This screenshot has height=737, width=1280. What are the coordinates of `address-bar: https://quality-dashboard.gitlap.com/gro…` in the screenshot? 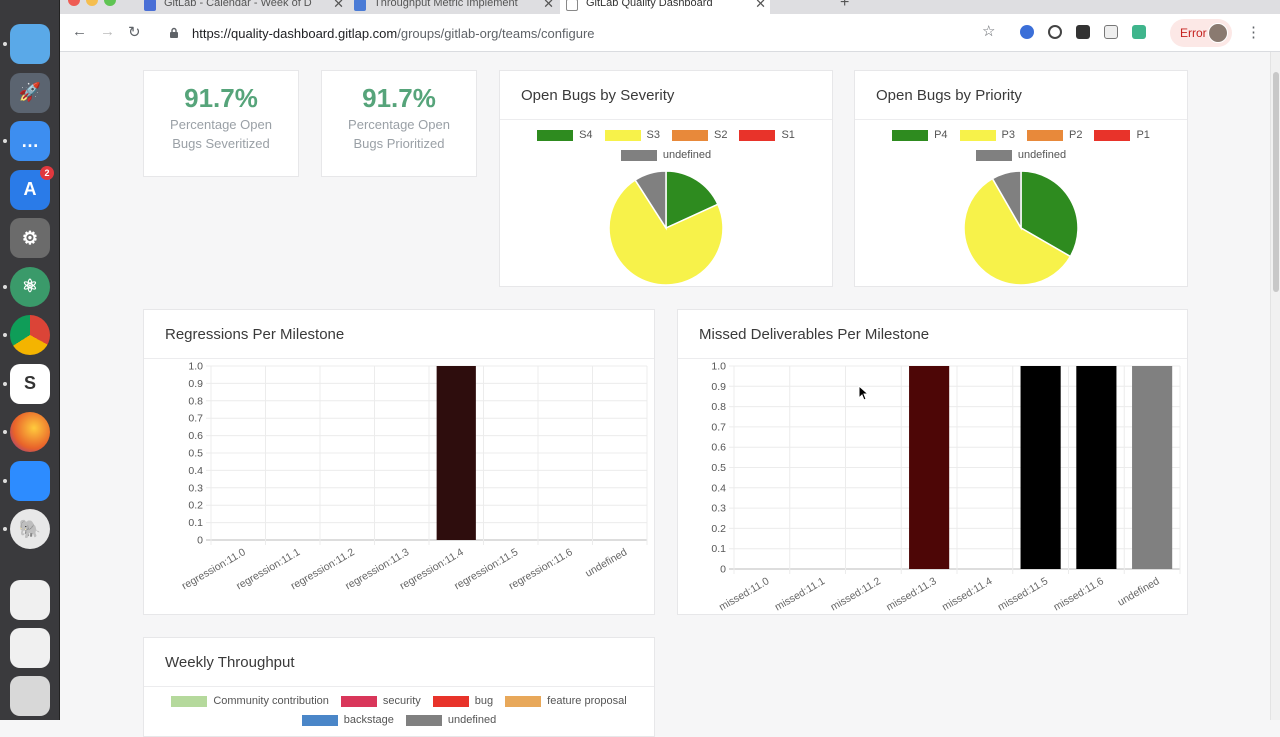 It's located at (587, 33).